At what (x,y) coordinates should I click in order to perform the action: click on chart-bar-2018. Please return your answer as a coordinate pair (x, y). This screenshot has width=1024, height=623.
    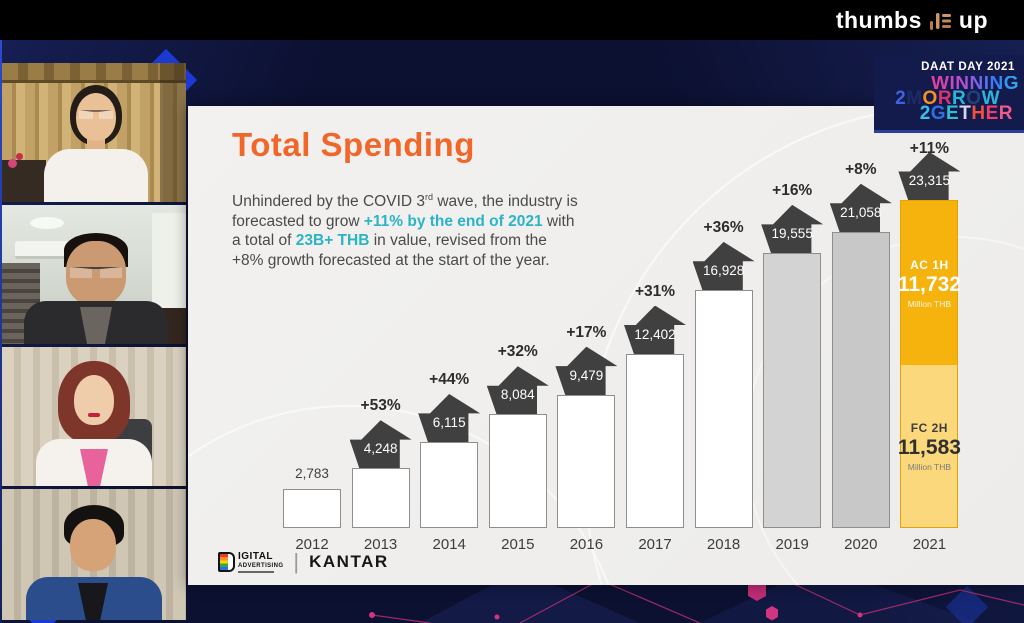
    Looking at the image, I should click on (723, 408).